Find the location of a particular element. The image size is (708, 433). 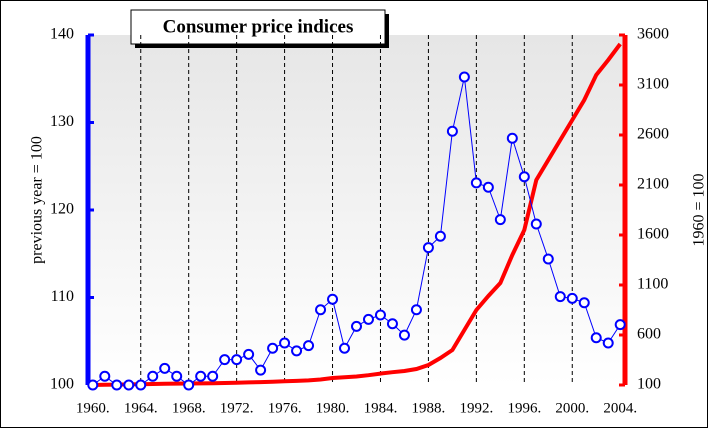

x-tick-label: 1996. is located at coordinates (524, 408).